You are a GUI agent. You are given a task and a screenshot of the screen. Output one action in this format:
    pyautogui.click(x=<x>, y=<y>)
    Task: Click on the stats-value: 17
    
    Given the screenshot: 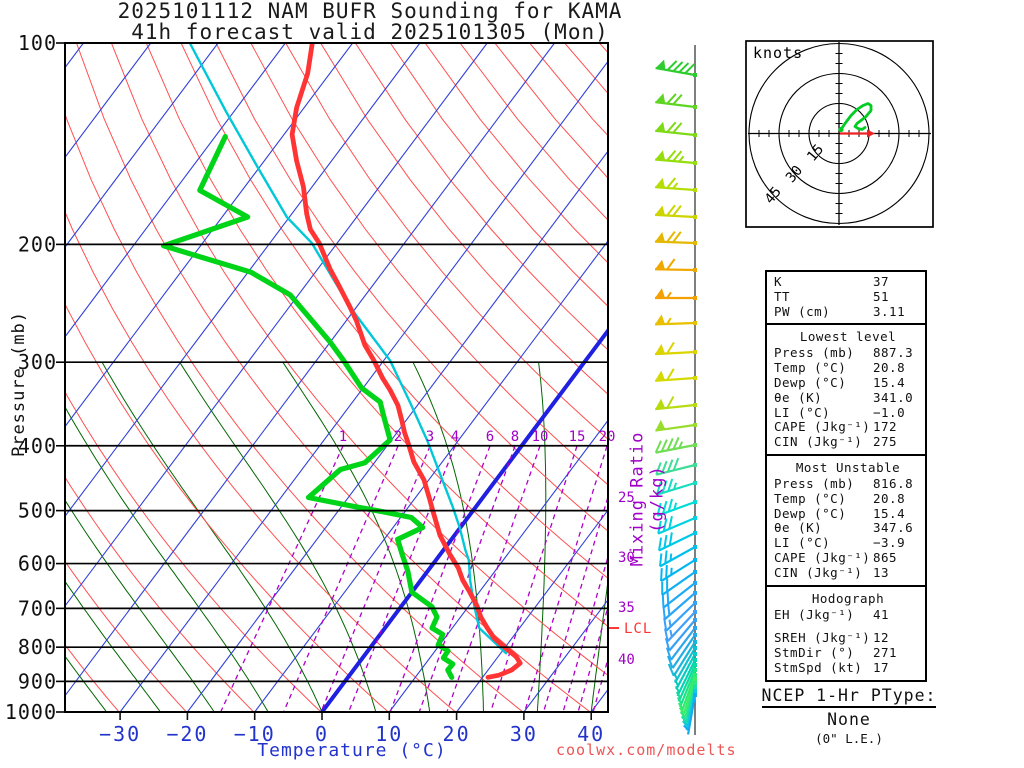 What is the action you would take?
    pyautogui.click(x=881, y=667)
    